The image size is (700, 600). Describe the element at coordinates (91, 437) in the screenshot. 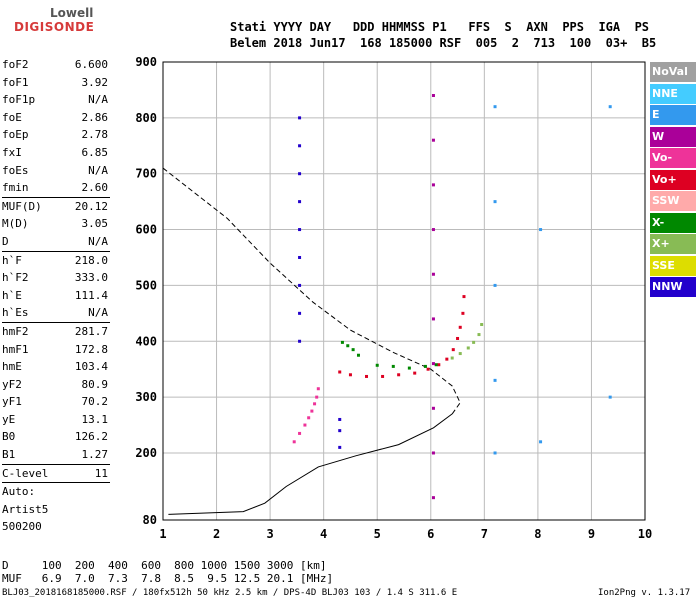

I see `param-value: 126.2` at that location.